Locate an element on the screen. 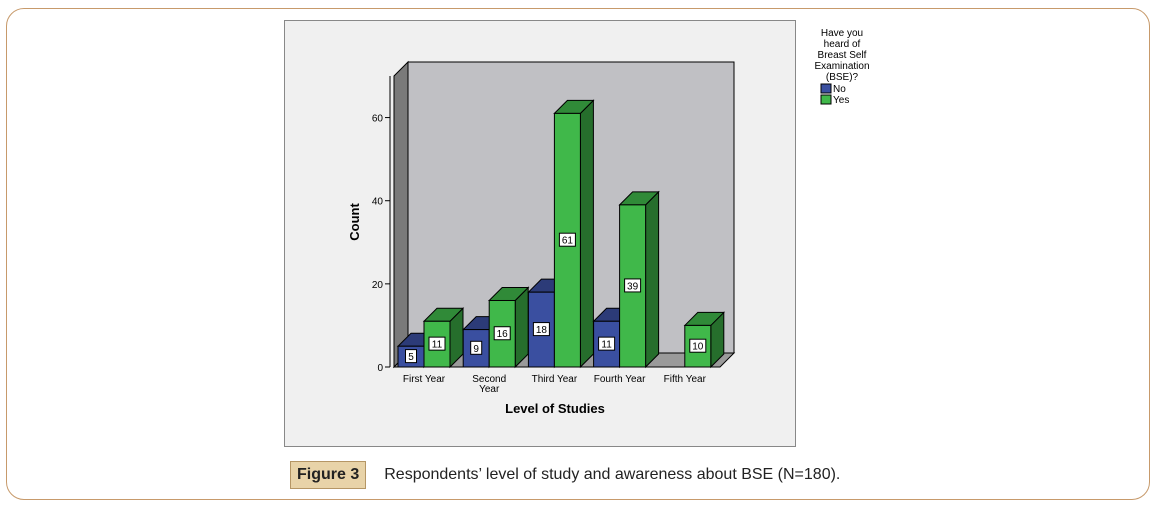 This screenshot has height=510, width=1158. data-label: 16 is located at coordinates (503, 334).